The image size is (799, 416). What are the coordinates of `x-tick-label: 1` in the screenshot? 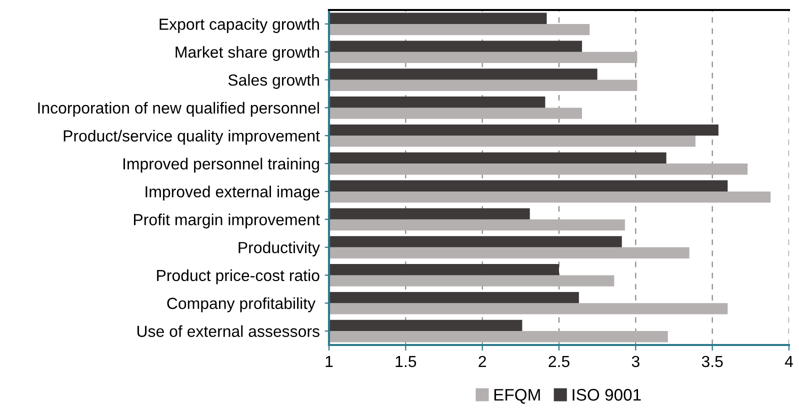 It's located at (329, 361).